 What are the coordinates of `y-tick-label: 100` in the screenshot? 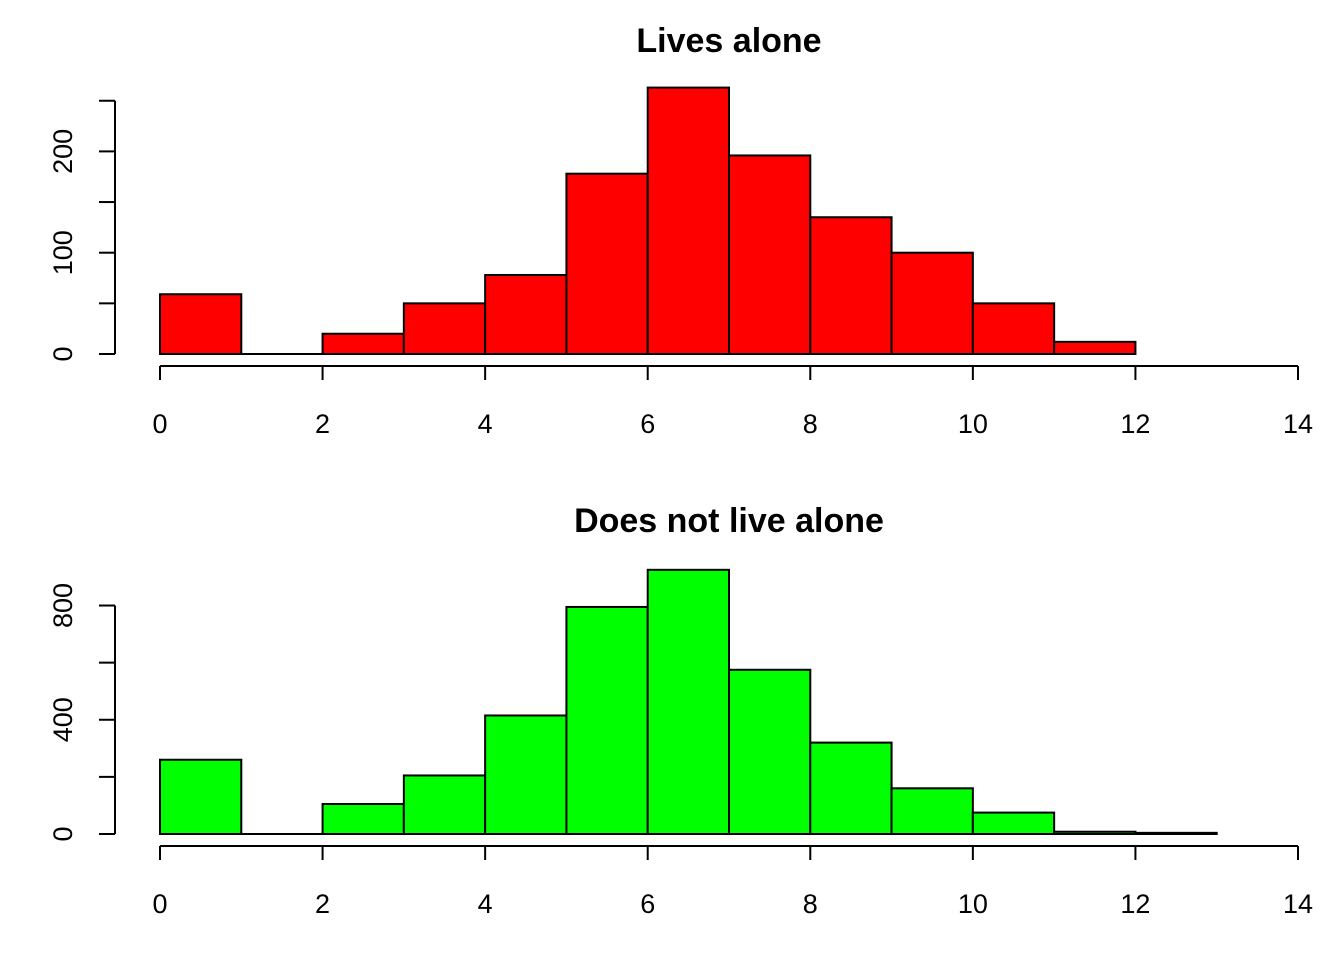 It's located at (63, 252).